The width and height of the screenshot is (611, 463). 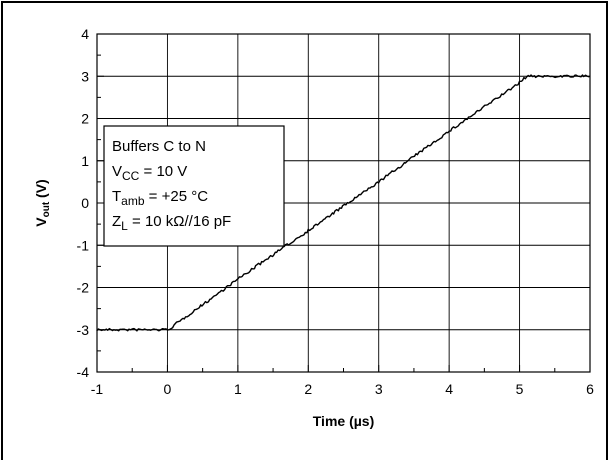 What do you see at coordinates (344, 421) in the screenshot?
I see `x-axis-title: Time (µs)` at bounding box center [344, 421].